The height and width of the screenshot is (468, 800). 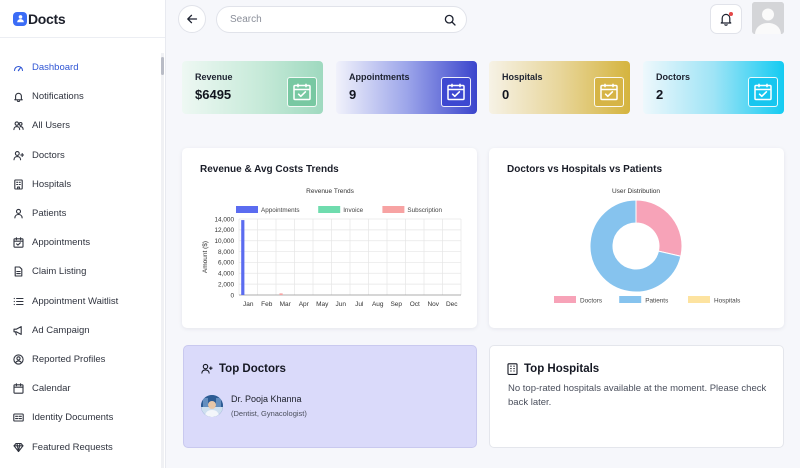 I want to click on x-tick-label: Aug, so click(x=378, y=304).